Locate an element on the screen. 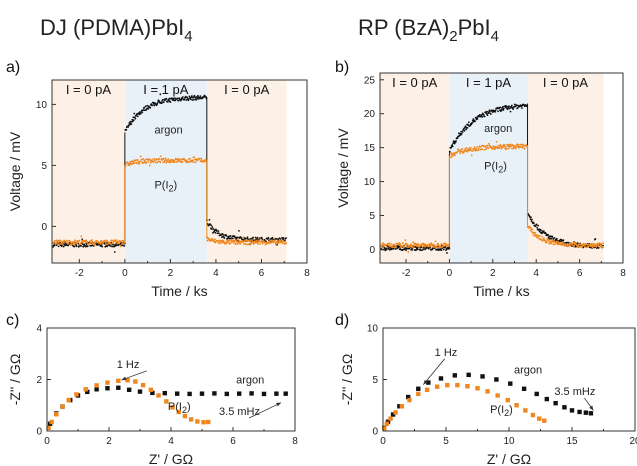  frequency-annotation: 3.5 mHz is located at coordinates (574, 392).